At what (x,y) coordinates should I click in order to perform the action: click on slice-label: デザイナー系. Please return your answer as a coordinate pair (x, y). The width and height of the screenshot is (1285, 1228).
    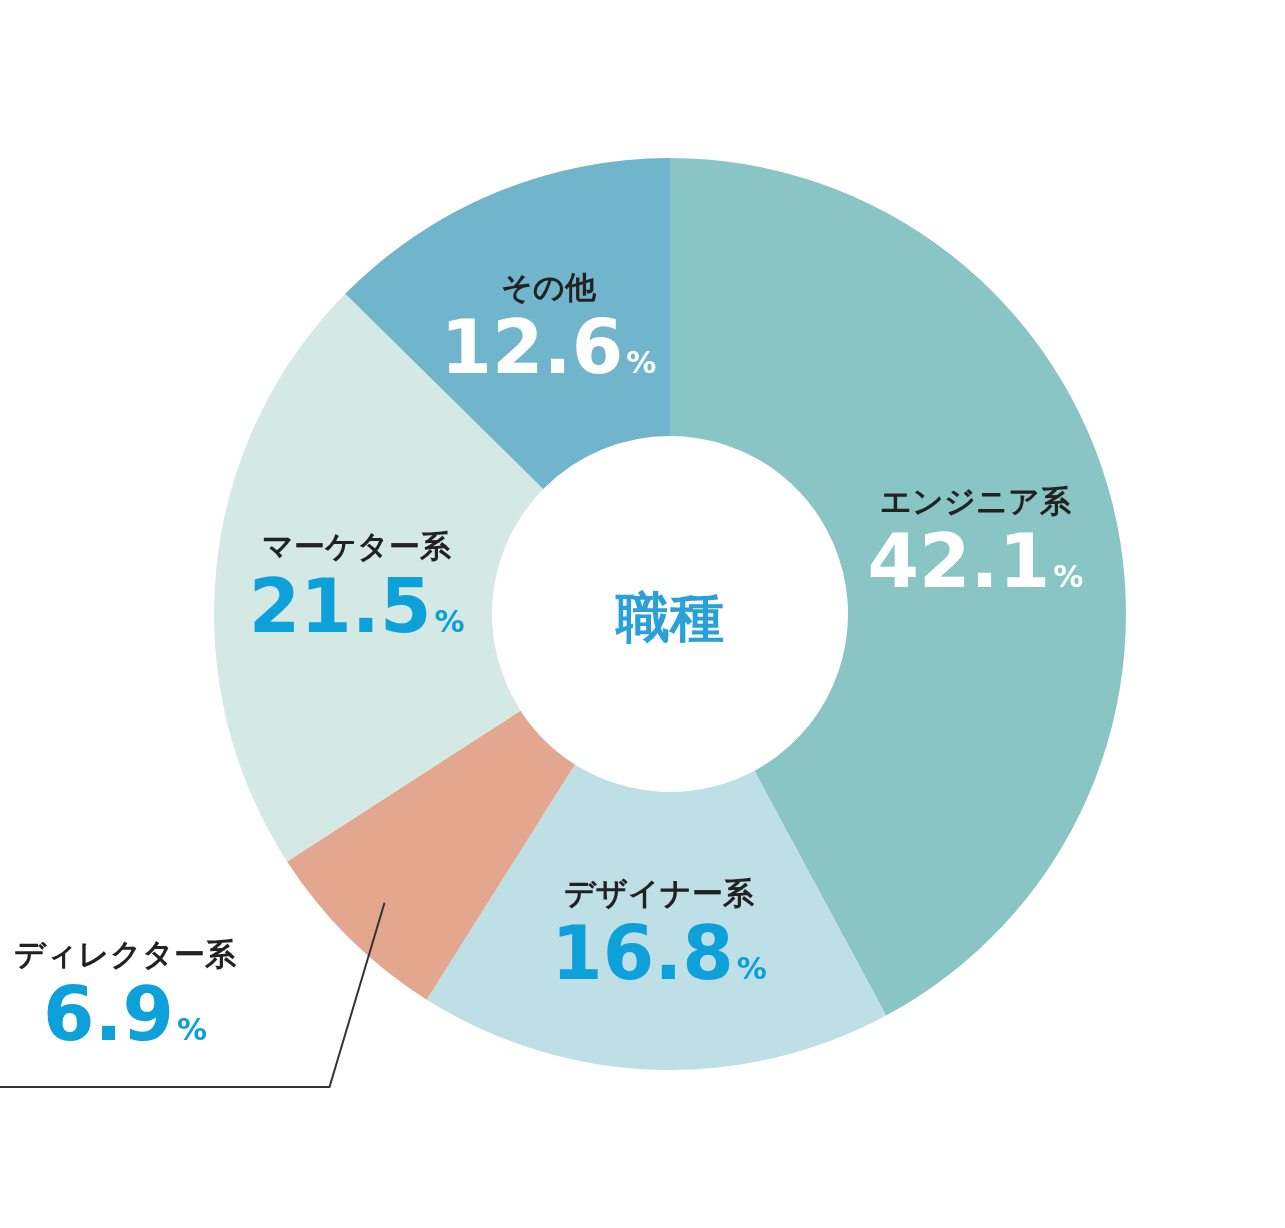
    Looking at the image, I should click on (660, 892).